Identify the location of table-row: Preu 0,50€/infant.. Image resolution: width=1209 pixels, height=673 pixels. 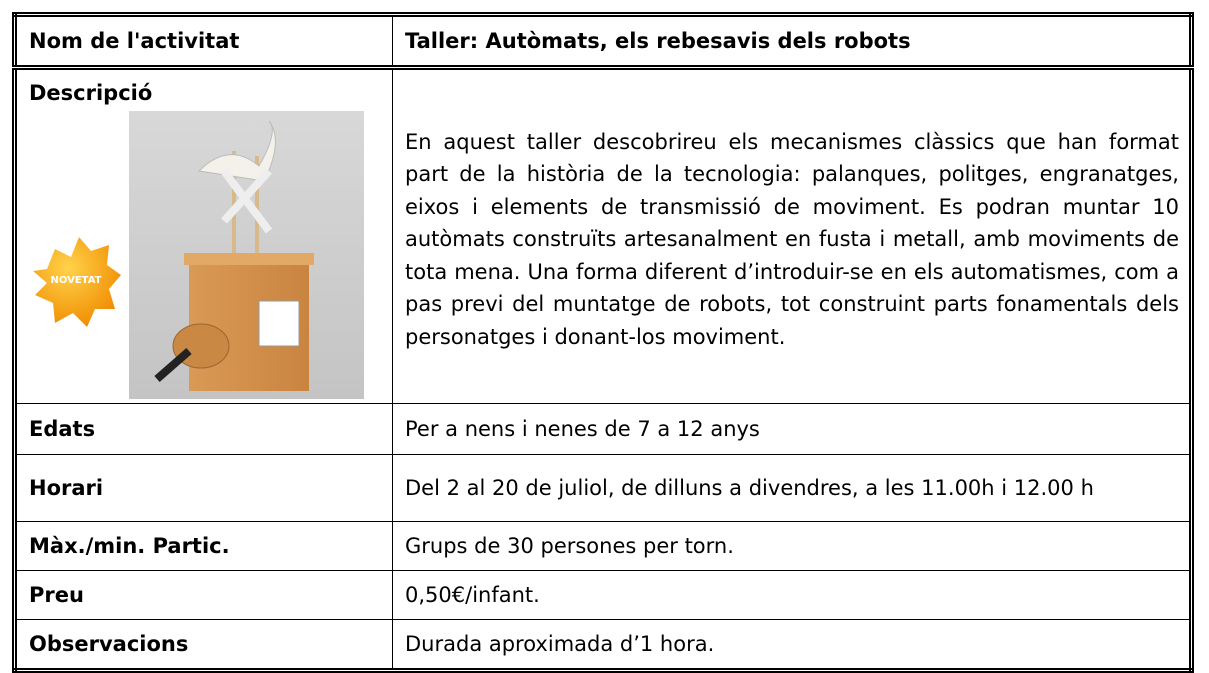
(603, 595).